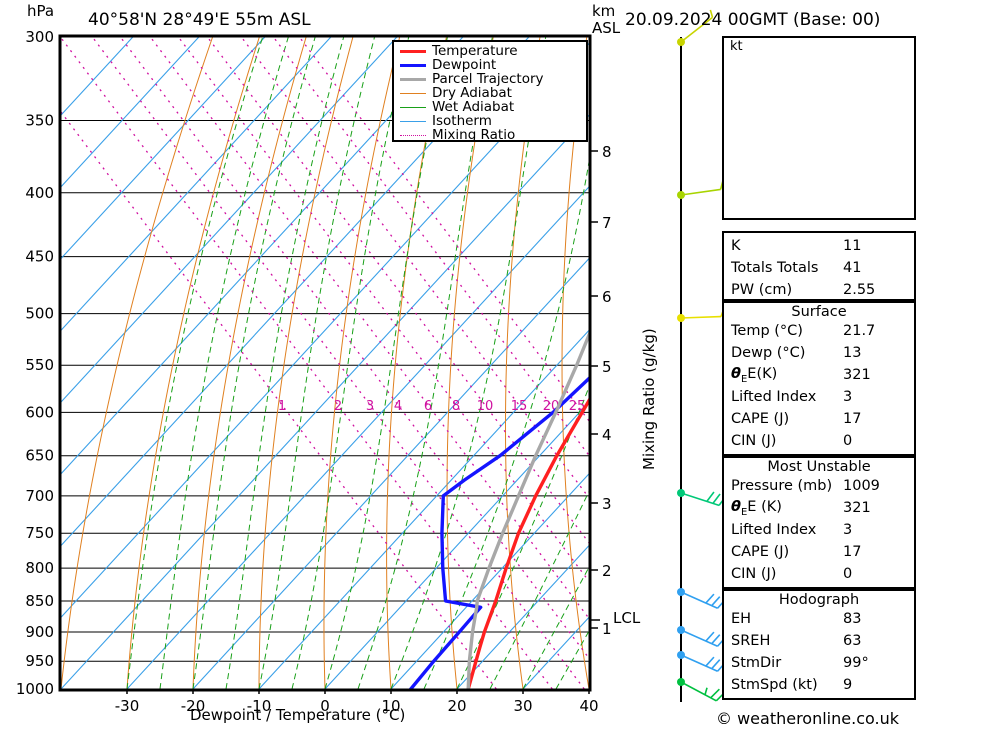  What do you see at coordinates (861, 486) in the screenshot?
I see `stat-value: 1009` at bounding box center [861, 486].